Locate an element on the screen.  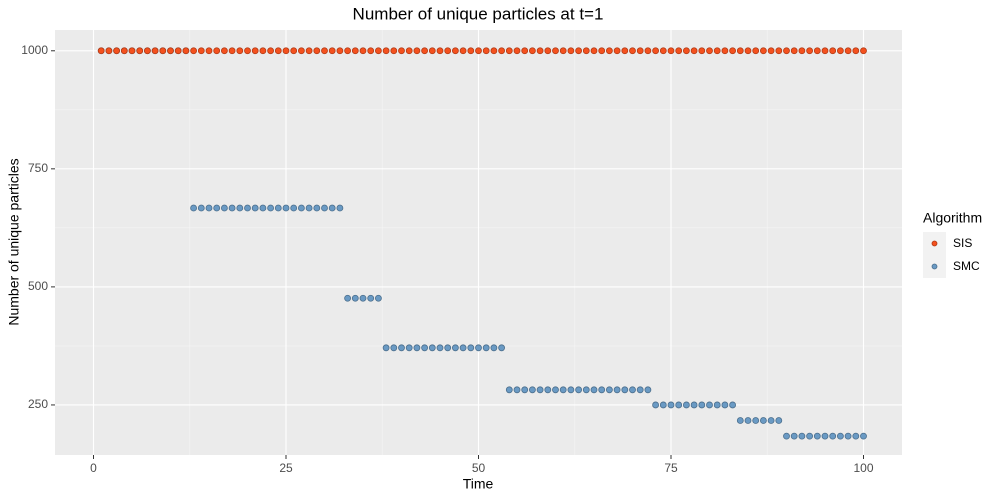
x-tick-label: 0 is located at coordinates (93, 468).